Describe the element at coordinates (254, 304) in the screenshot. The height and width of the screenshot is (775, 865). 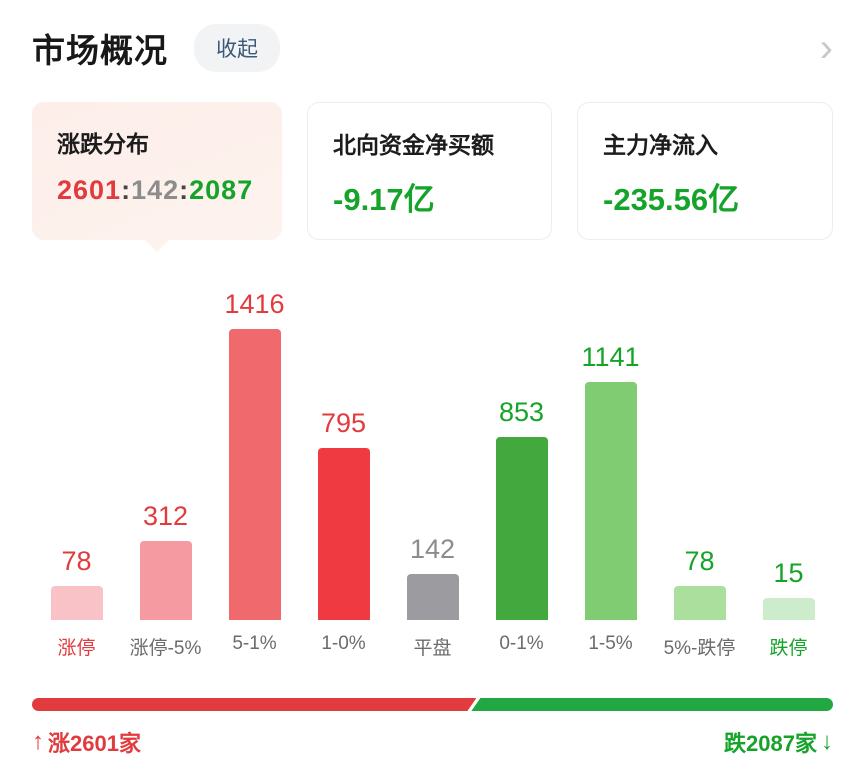
I see `bar-value-label: 1416` at that location.